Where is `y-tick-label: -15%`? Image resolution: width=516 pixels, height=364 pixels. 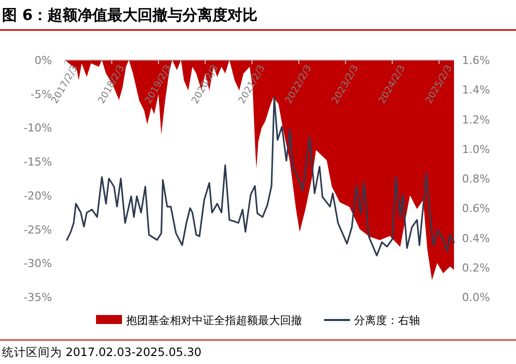
y-tick-label: -15% is located at coordinates (38, 162).